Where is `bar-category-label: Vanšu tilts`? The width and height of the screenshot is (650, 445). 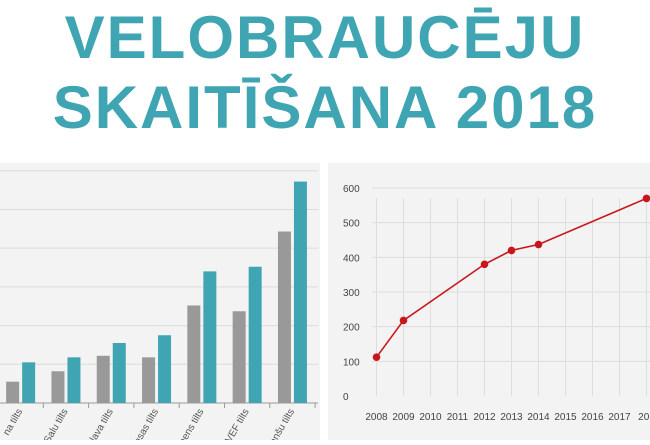
bar-category-label: Vanšu tilts is located at coordinates (281, 423).